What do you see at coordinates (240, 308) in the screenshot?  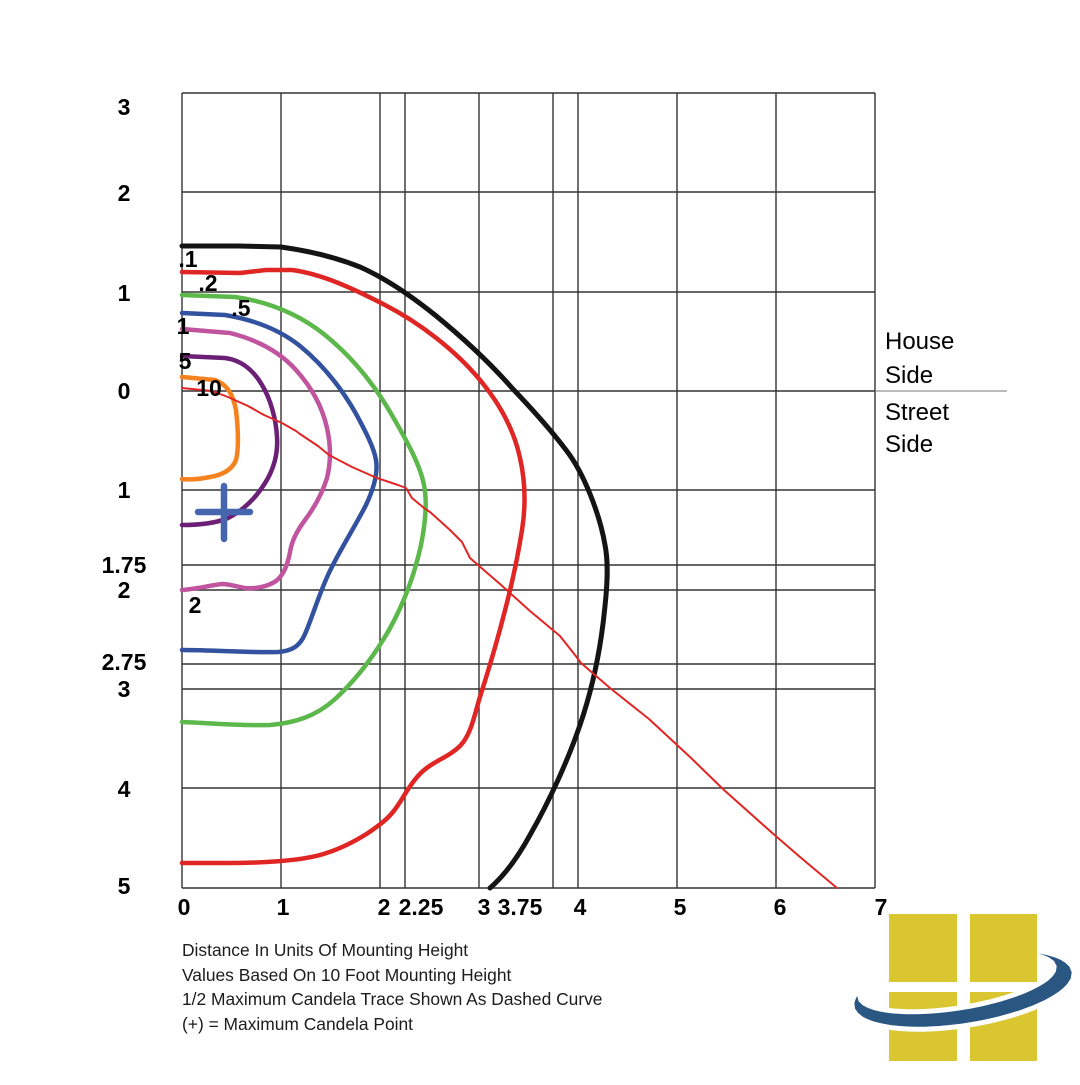 I see `svg-text: .5` at bounding box center [240, 308].